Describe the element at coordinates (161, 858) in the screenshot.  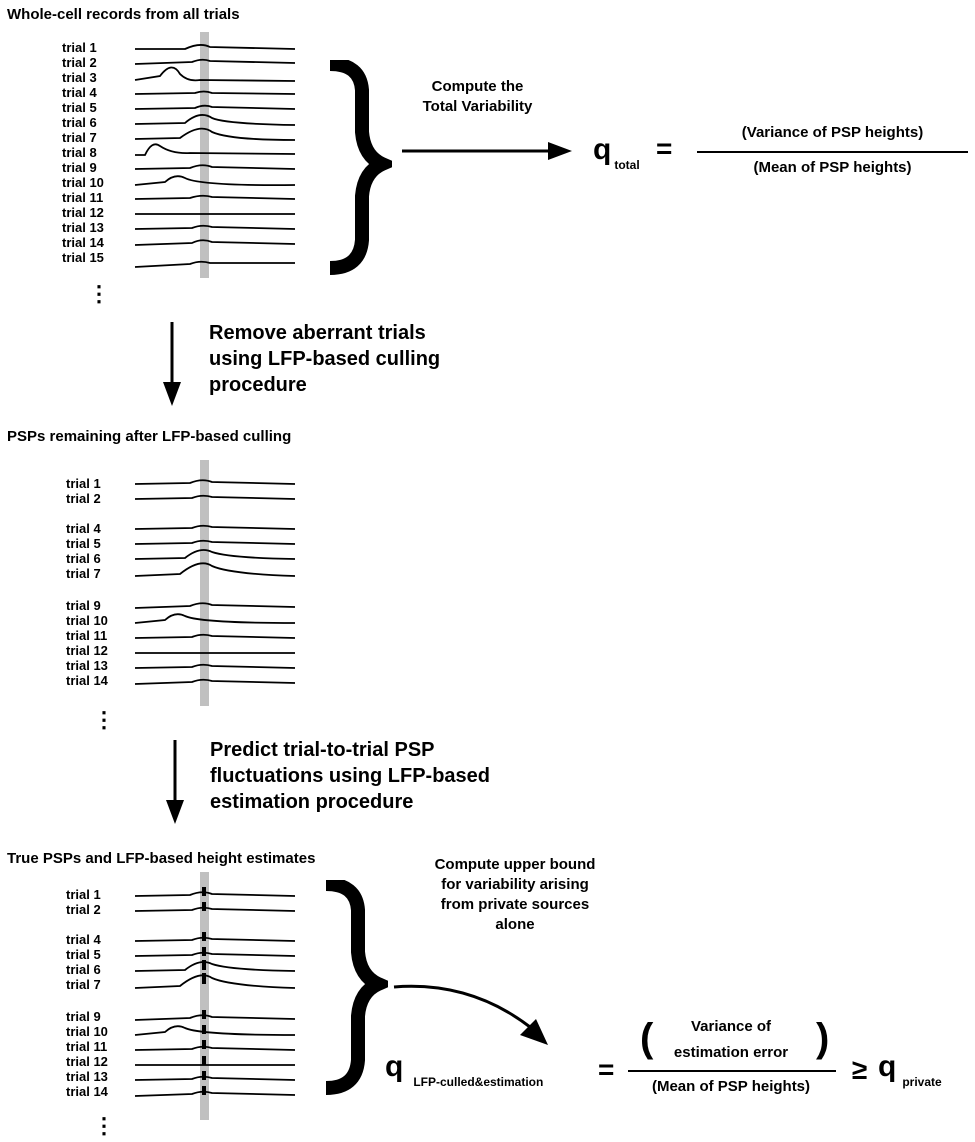
I see `section-title-height-estimates: True PSPs and LFP-based height estimates` at that location.